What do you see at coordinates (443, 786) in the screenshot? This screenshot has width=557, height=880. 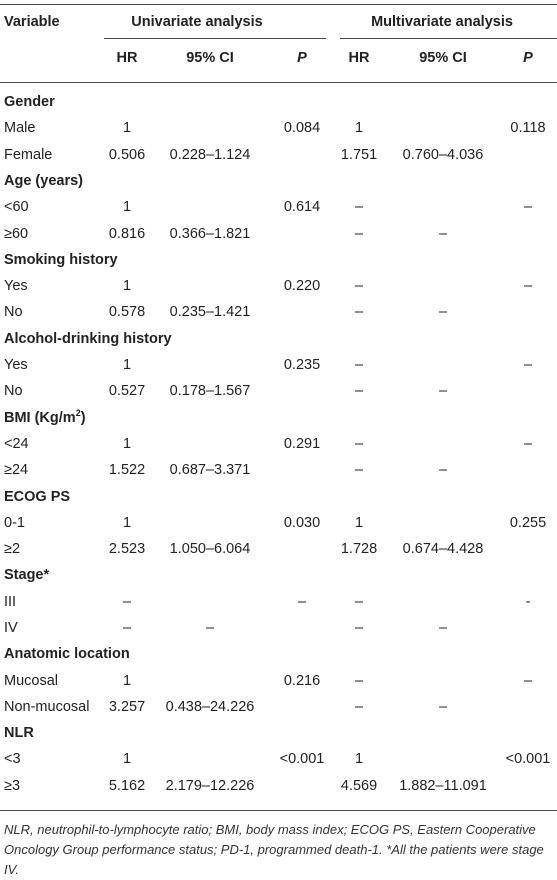 I see `cell-m-ci: 1.882–11.091` at bounding box center [443, 786].